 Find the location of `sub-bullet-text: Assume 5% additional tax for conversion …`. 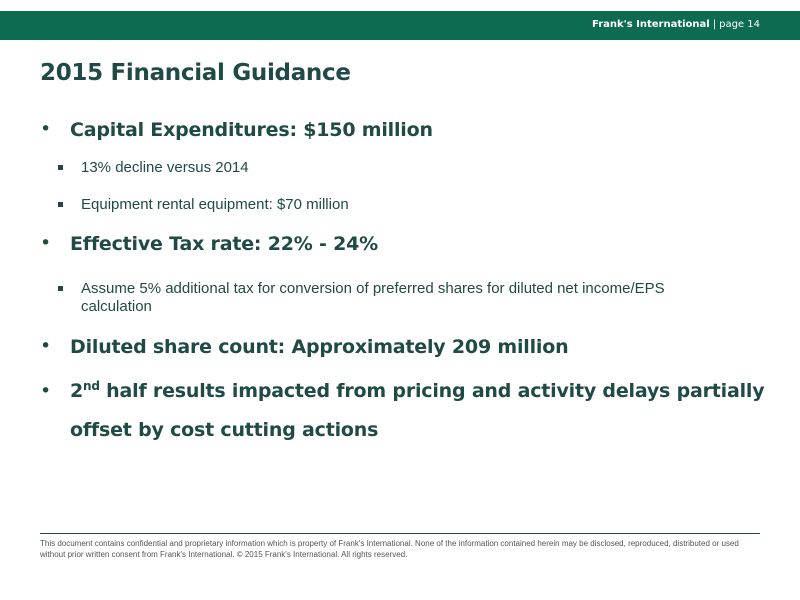

sub-bullet-text: Assume 5% additional tax for conversion … is located at coordinates (373, 297).